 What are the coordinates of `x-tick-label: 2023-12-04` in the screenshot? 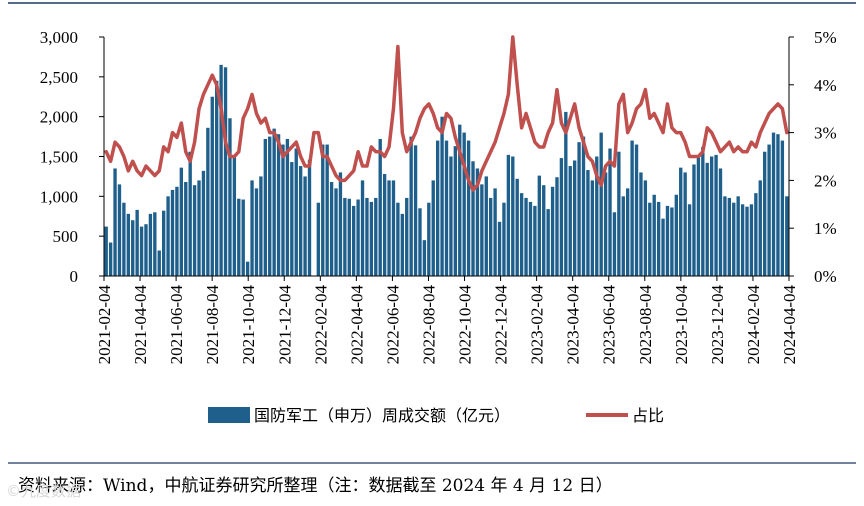 It's located at (717, 325).